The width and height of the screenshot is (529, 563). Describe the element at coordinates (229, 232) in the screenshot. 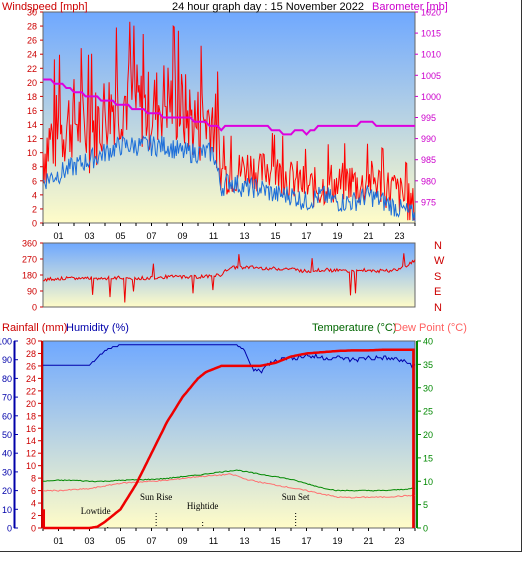

I see `x-axis-ticks: 01 03 05 07 09 11 13 15 17 19 21 23` at that location.